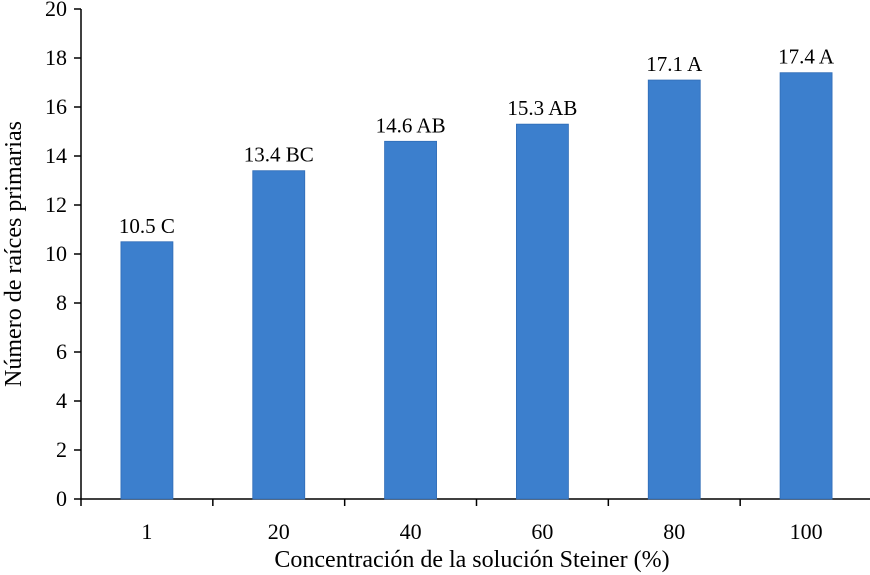 The image size is (870, 575). What do you see at coordinates (61, 400) in the screenshot?
I see `y-tick-label: 4` at bounding box center [61, 400].